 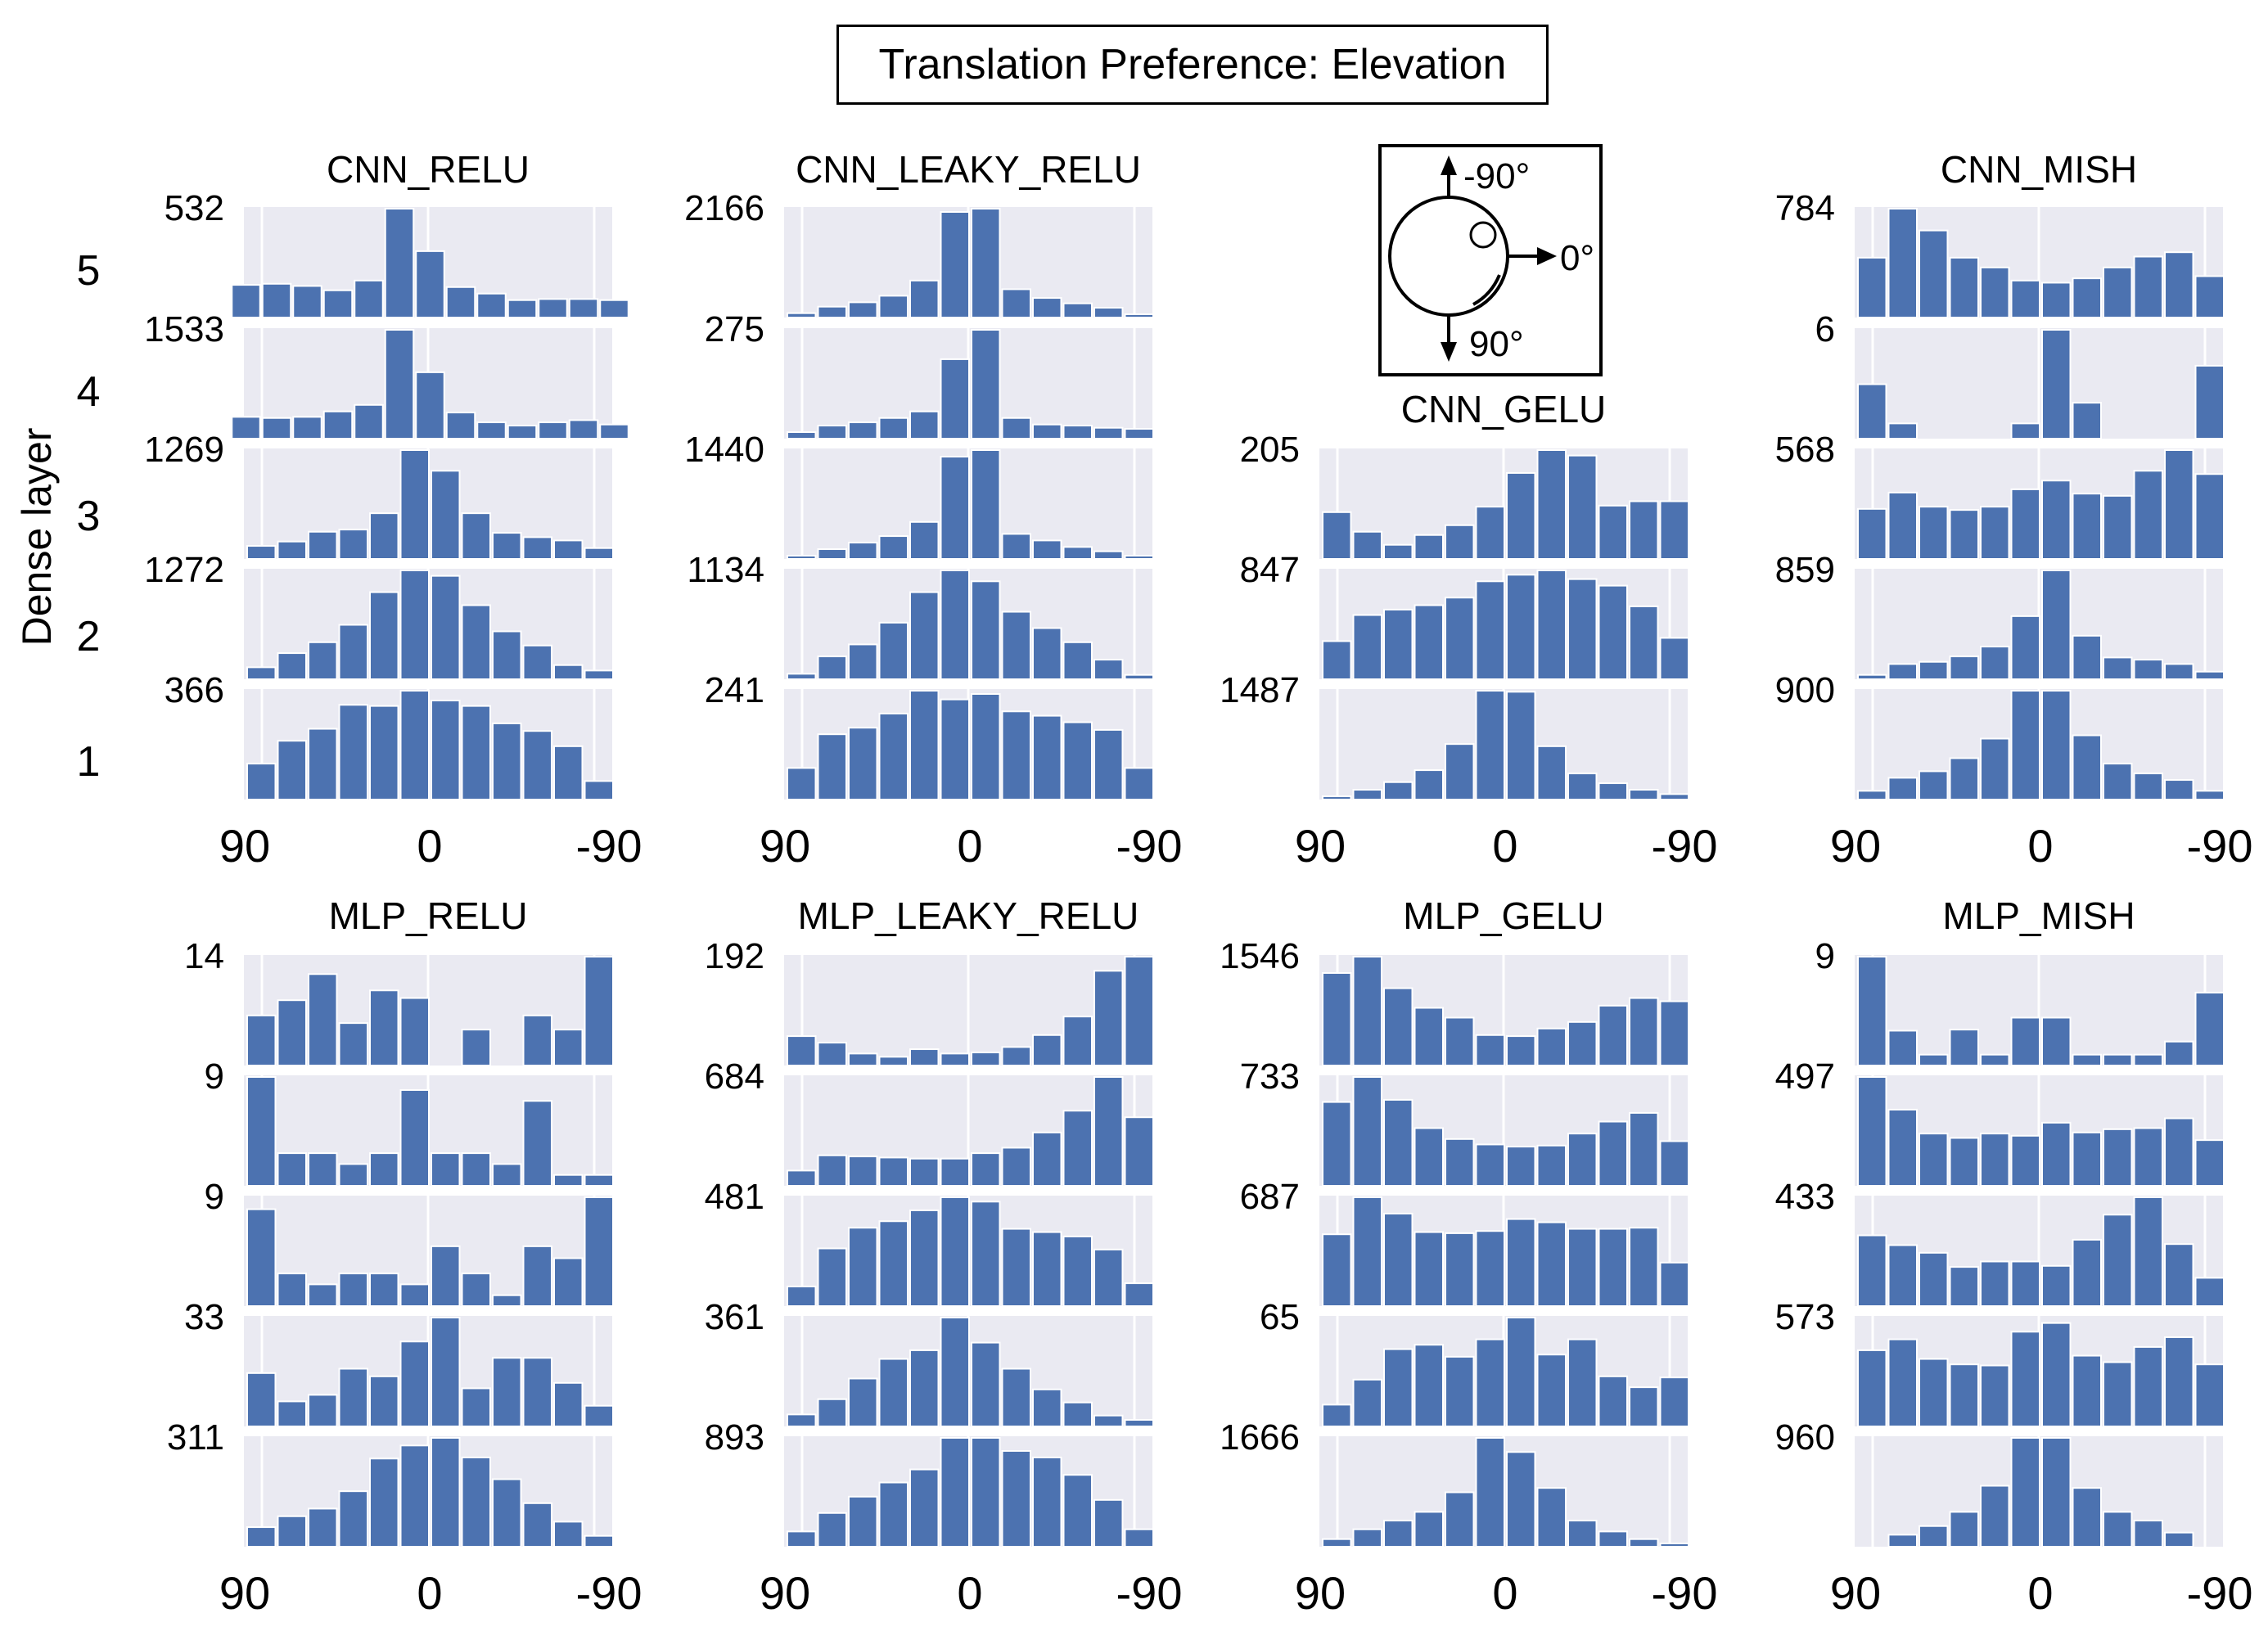 What do you see at coordinates (405, 1256) in the screenshot?
I see `subplot-mlp-relu: MLP_RELU 14 9 9 33 311 90 0 -90` at bounding box center [405, 1256].